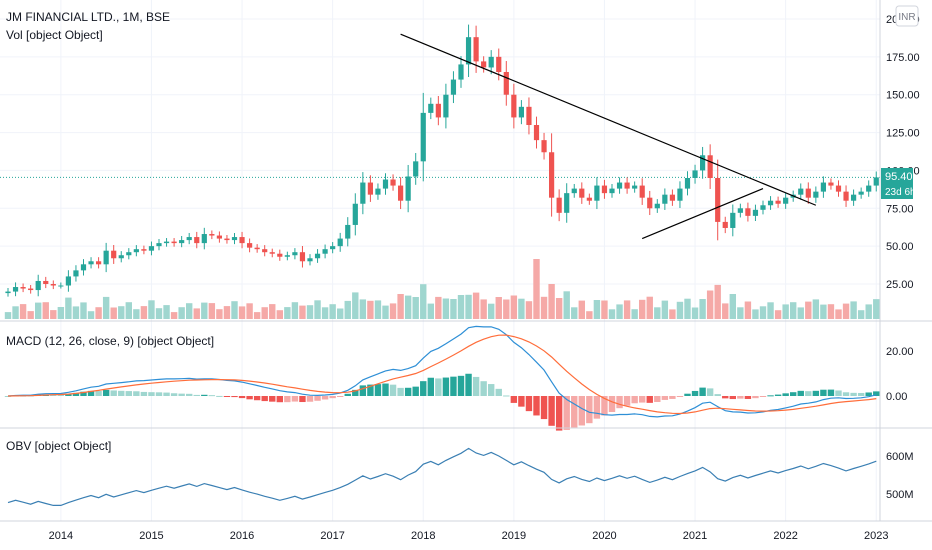 This screenshot has width=932, height=550. I want to click on time-tick-label: 2017, so click(332, 536).